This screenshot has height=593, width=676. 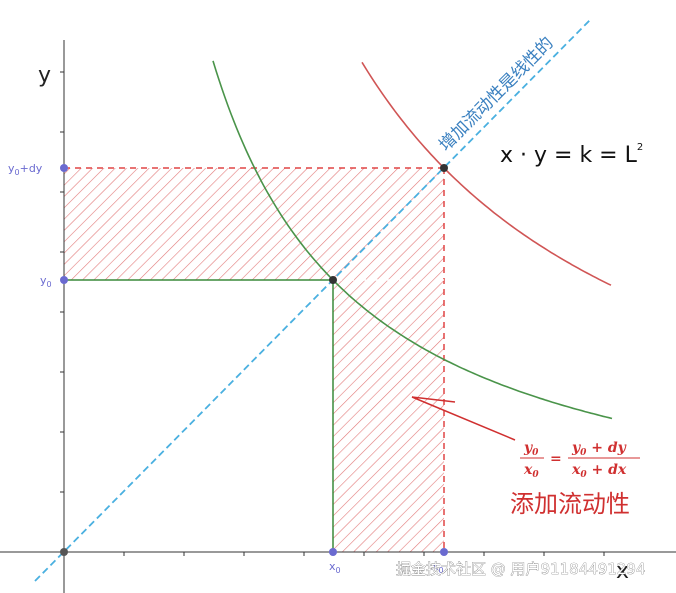 What do you see at coordinates (463, 418) in the screenshot?
I see `arrow` at bounding box center [463, 418].